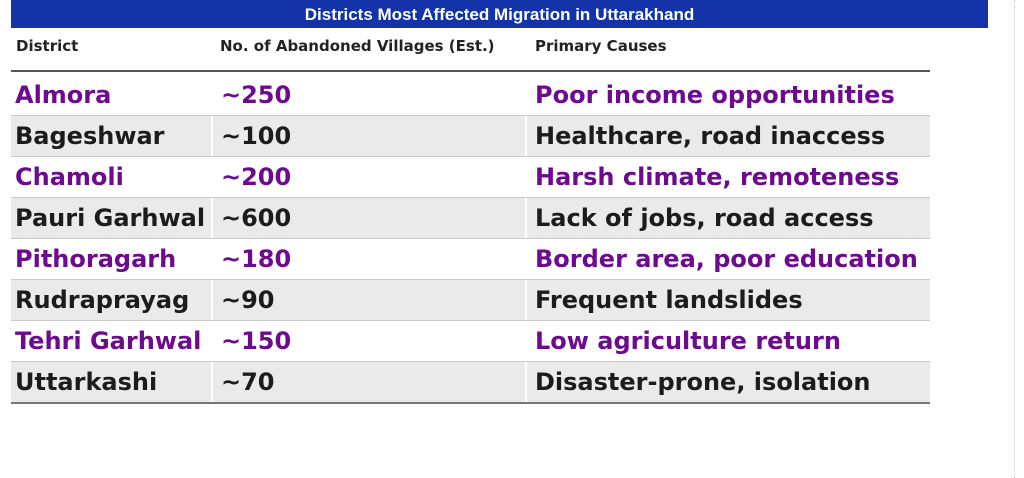  Describe the element at coordinates (717, 177) in the screenshot. I see `causes-cell: Harsh climate, remoteness` at that location.